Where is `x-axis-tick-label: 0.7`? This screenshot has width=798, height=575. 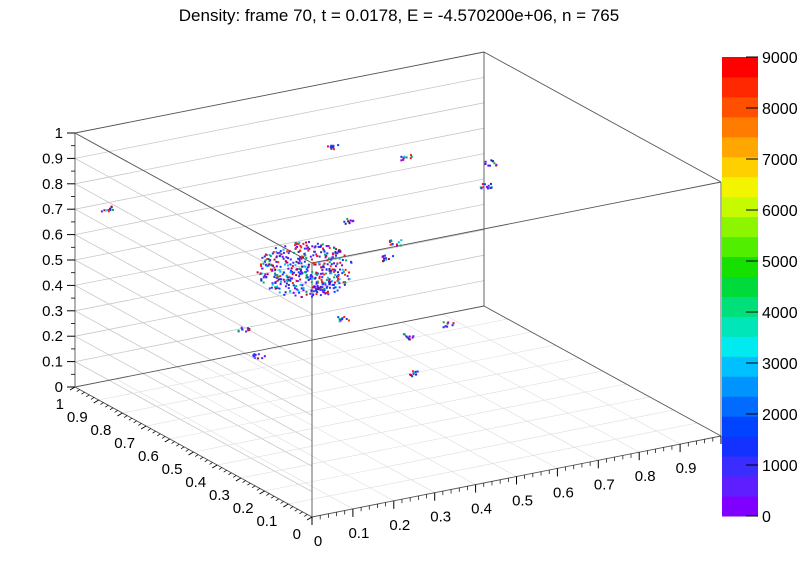
x-axis-tick-label: 0.7 is located at coordinates (604, 484).